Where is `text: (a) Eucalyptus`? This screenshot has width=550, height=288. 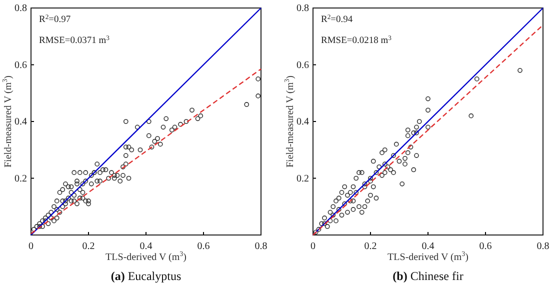 text: (a) Eucalyptus is located at coordinates (146, 276).